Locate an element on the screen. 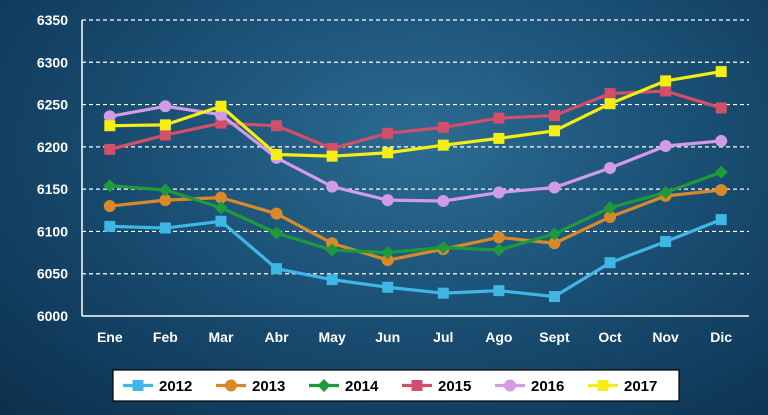 This screenshot has width=768, height=415. legend-label: 2012 is located at coordinates (175, 386).